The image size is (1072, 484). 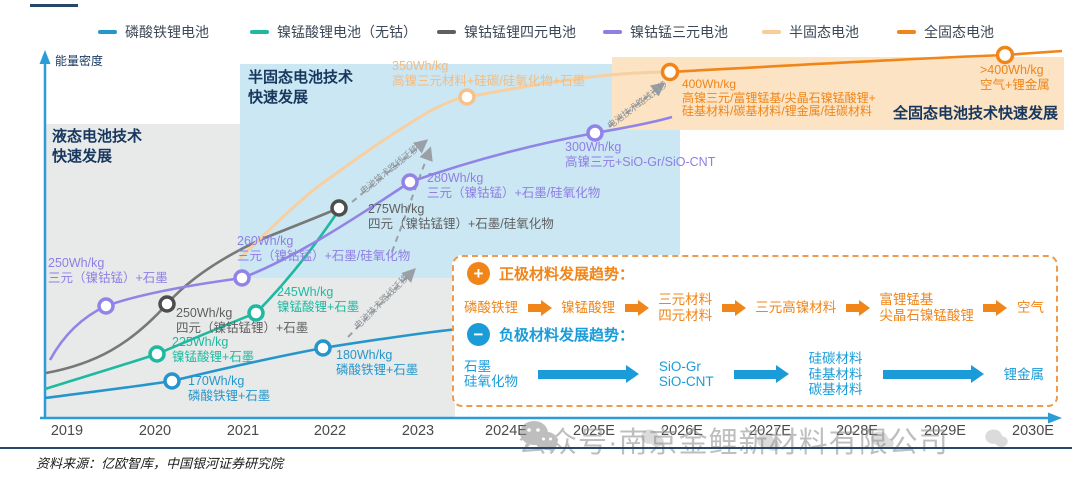 I want to click on legend-item-quaternary: 镍钴锰锂四元电池, so click(x=506, y=32).